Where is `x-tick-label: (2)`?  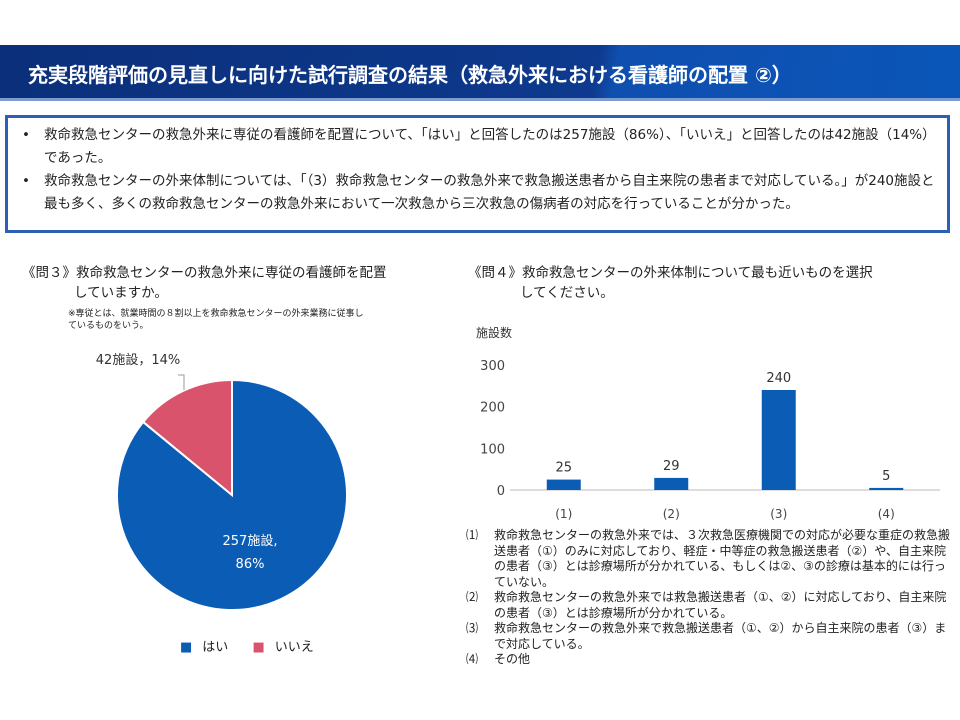
x-tick-label: (2) is located at coordinates (671, 514).